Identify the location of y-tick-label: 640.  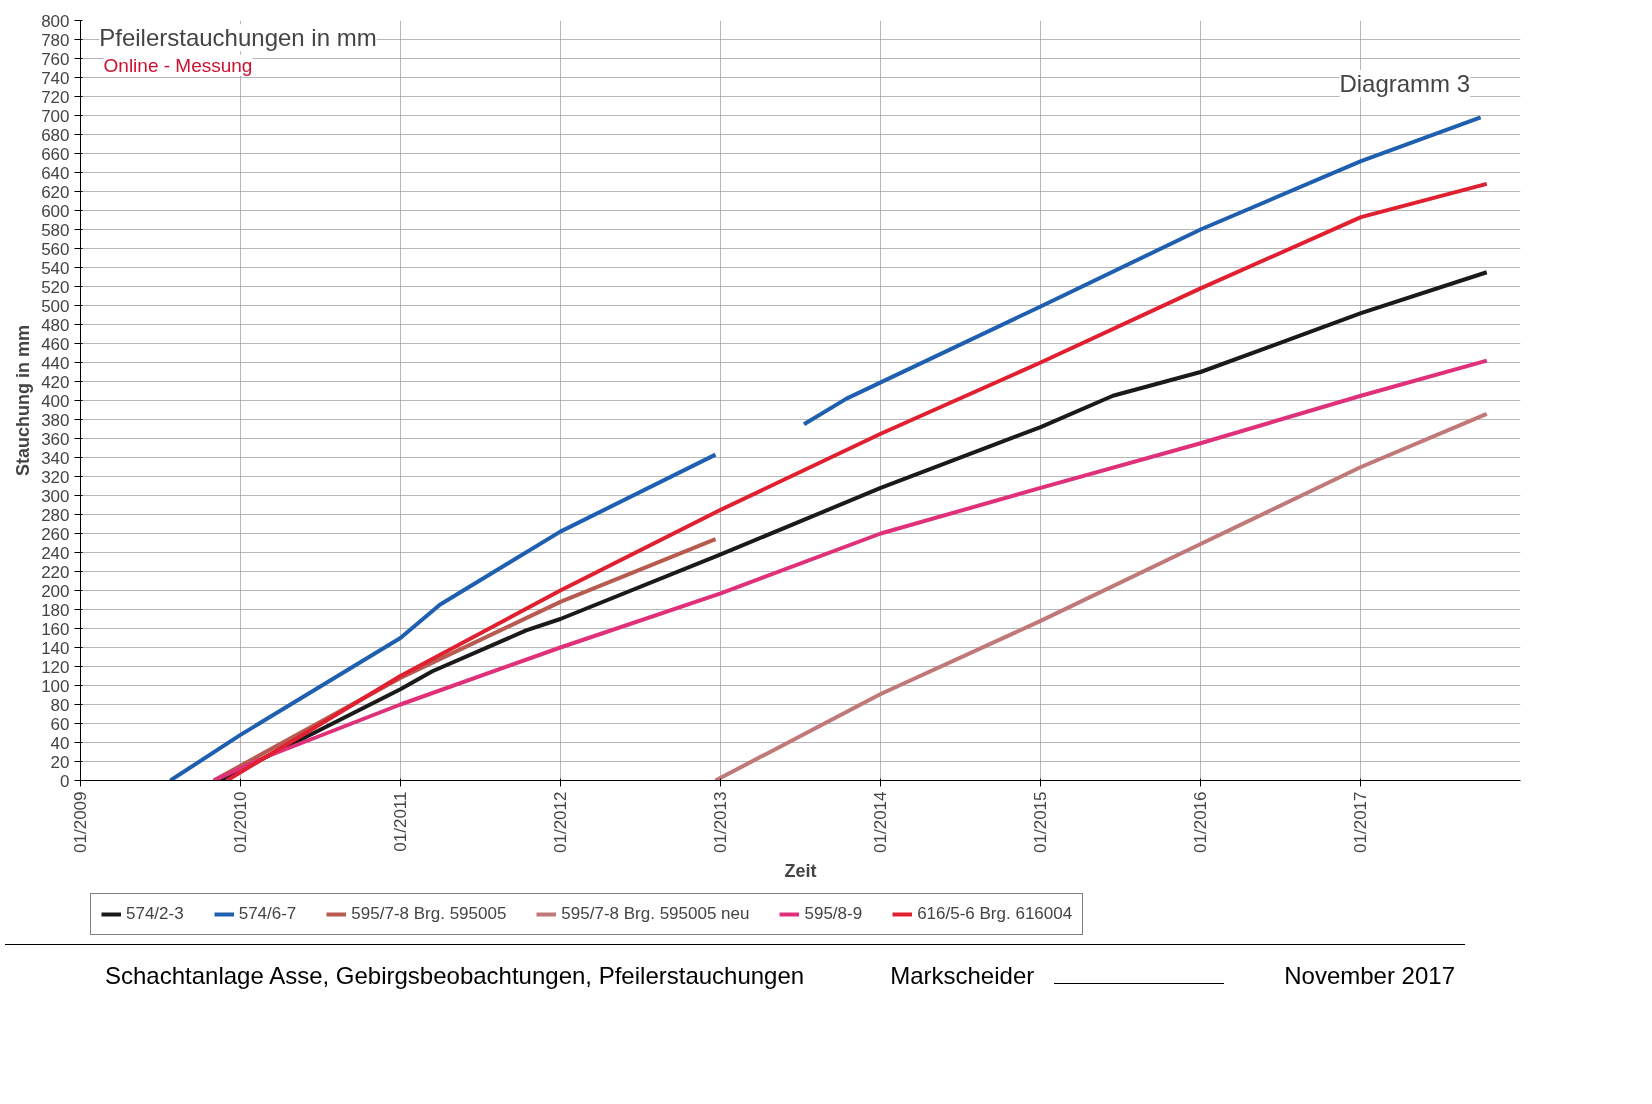
(55, 173).